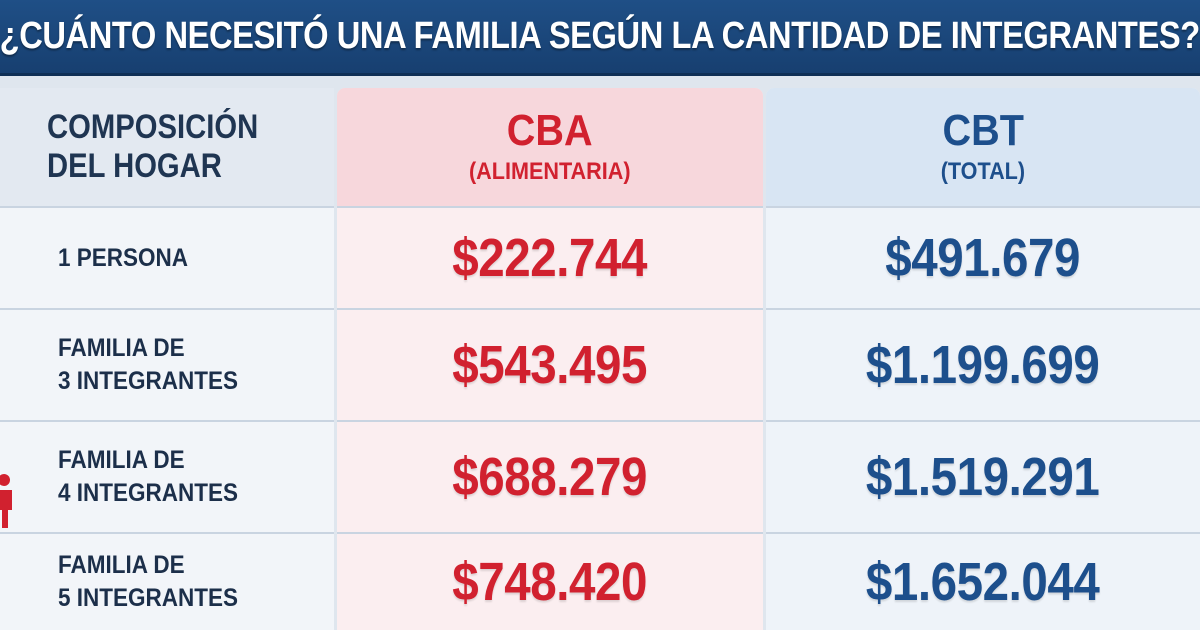 Image resolution: width=1200 pixels, height=630 pixels. Describe the element at coordinates (550, 171) in the screenshot. I see `cba-subtitle: (ALIMENTARIA)` at that location.